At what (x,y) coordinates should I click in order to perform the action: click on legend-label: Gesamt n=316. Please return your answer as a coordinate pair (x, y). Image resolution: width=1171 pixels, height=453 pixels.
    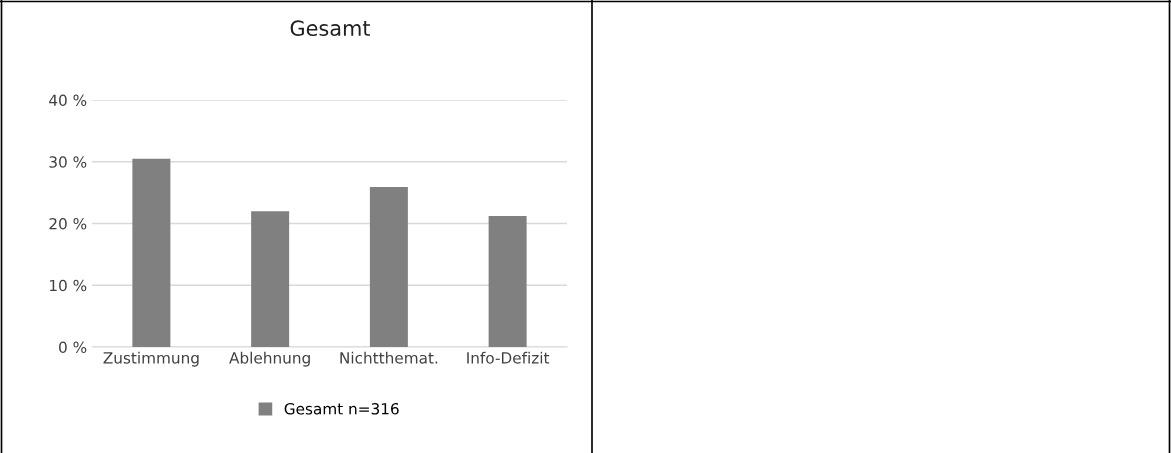
    Looking at the image, I should click on (341, 409).